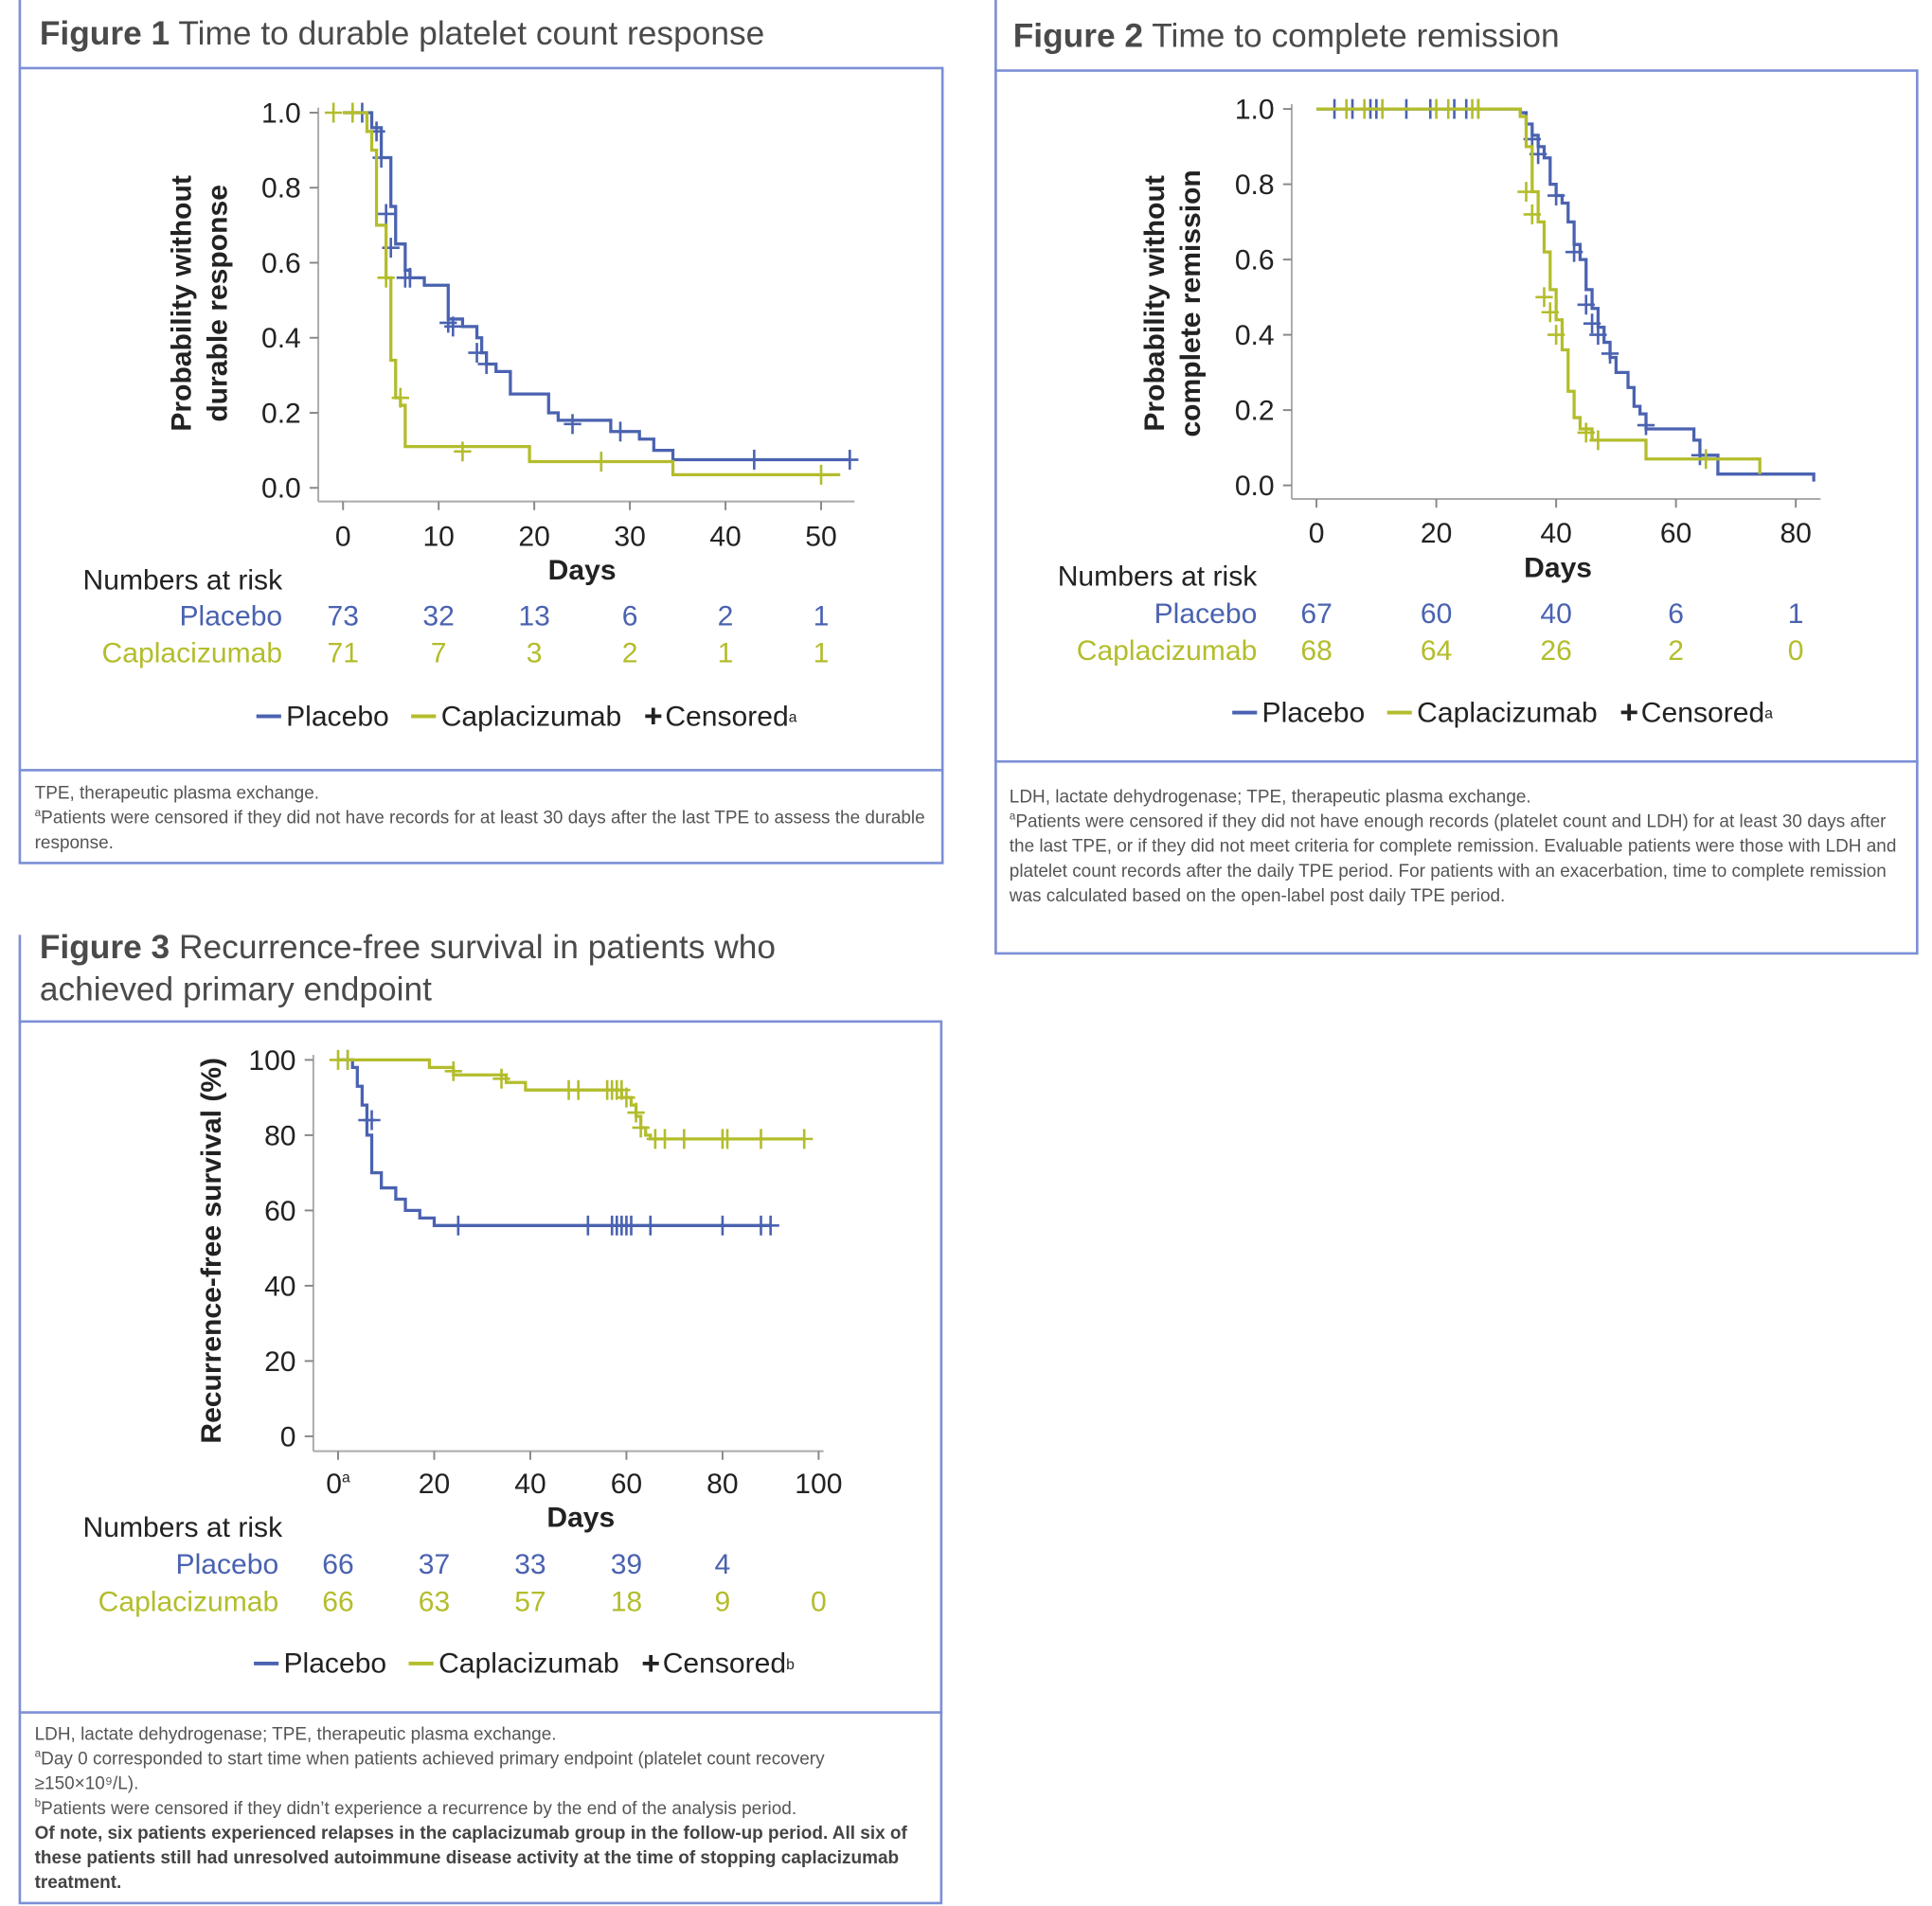 The height and width of the screenshot is (1906, 1932). I want to click on y-tick-label: 0.6, so click(1255, 260).